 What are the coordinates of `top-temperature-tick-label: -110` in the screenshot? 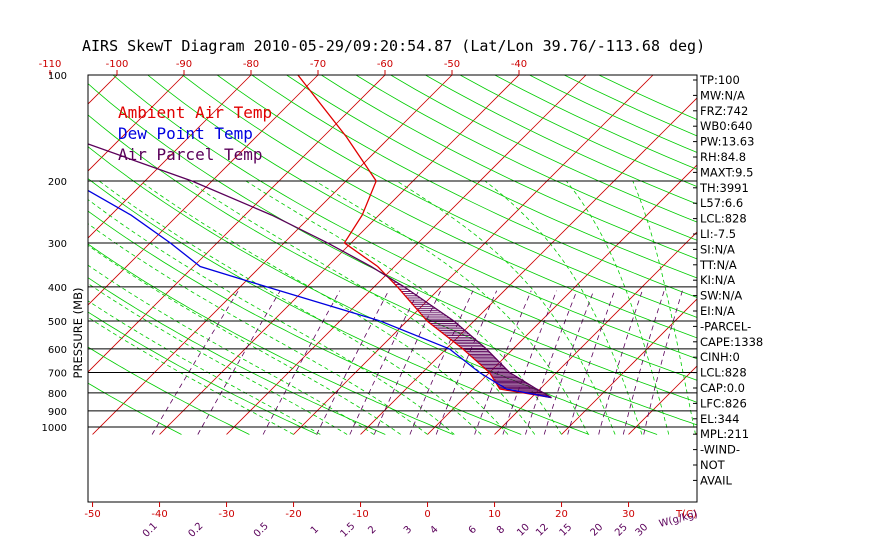 It's located at (50, 64).